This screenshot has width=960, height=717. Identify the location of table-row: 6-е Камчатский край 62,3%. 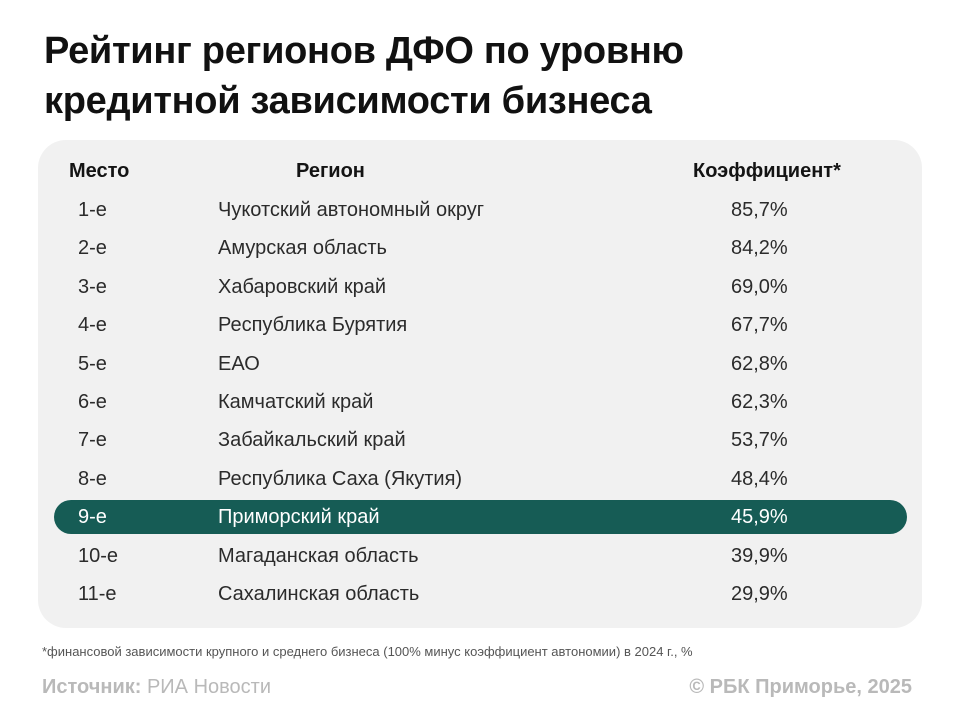
(480, 402).